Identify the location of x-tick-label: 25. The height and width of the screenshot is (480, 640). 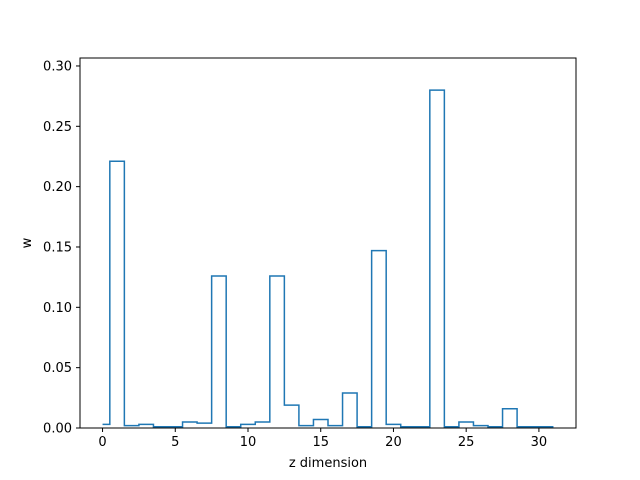
(466, 442).